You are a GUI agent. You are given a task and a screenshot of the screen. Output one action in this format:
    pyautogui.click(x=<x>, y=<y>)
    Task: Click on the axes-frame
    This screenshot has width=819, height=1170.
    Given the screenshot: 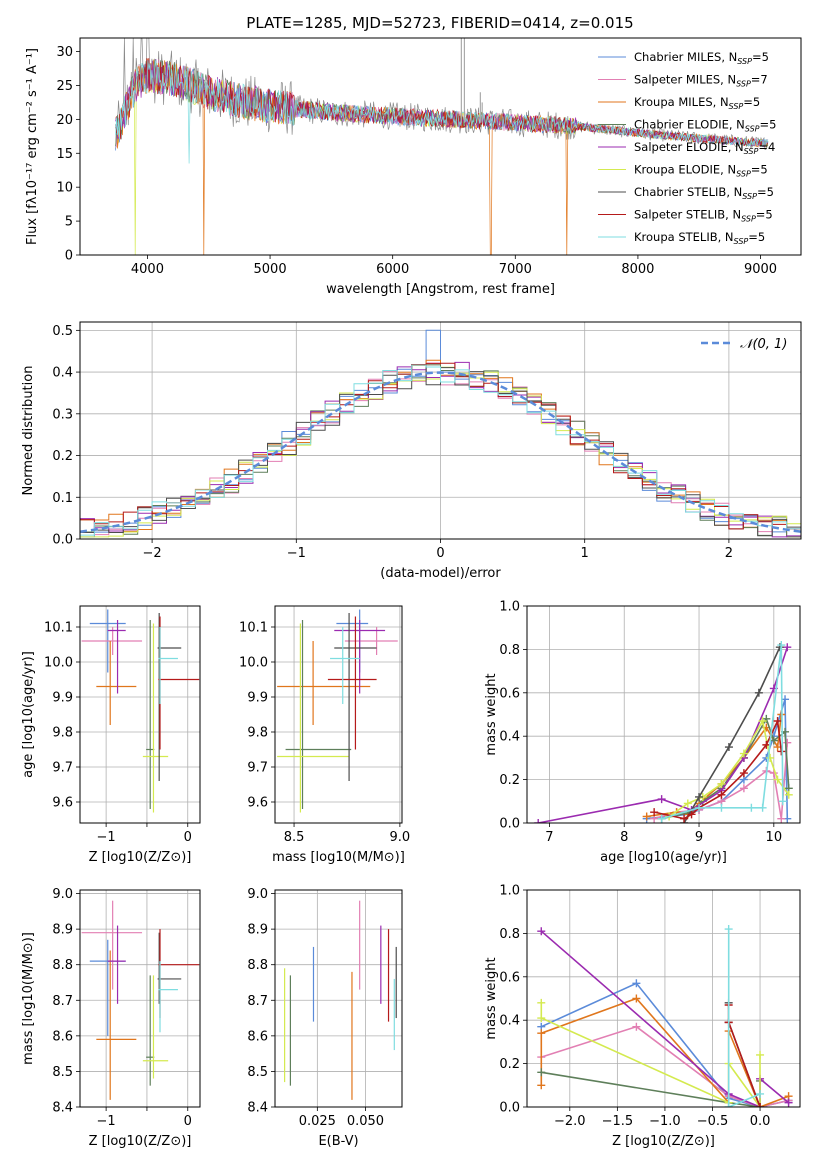 What is the action you would take?
    pyautogui.click(x=663, y=714)
    